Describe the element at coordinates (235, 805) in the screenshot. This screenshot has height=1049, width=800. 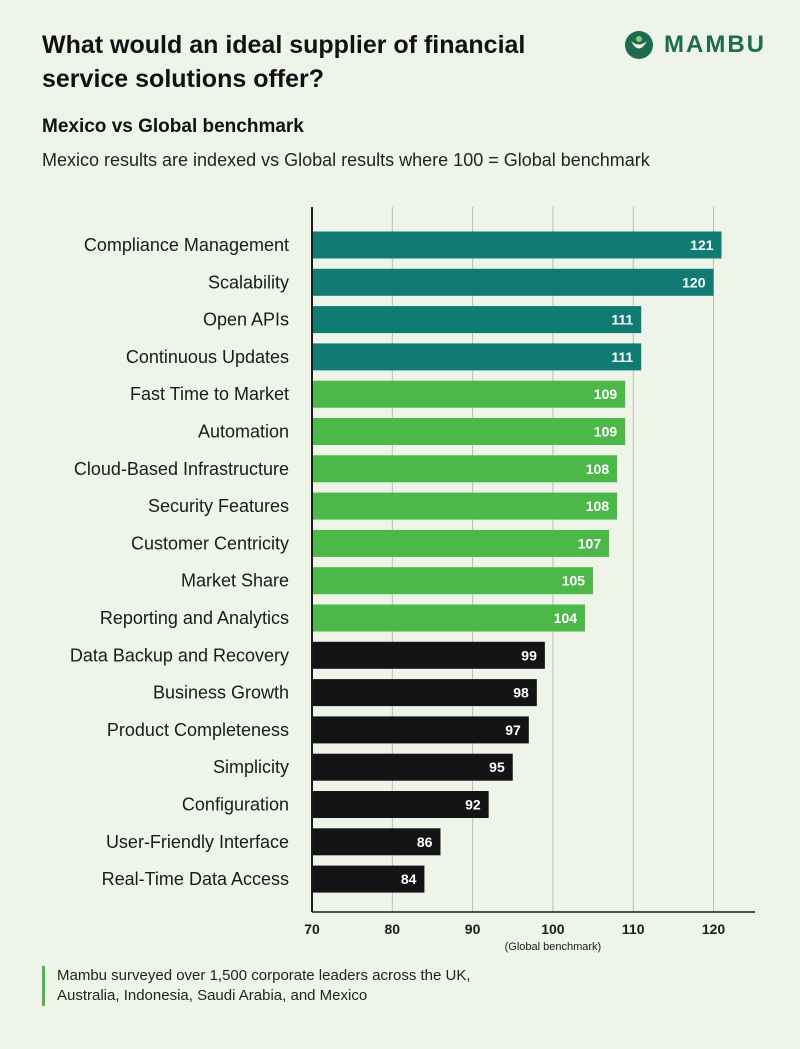
I see `category-label: Configuration` at that location.